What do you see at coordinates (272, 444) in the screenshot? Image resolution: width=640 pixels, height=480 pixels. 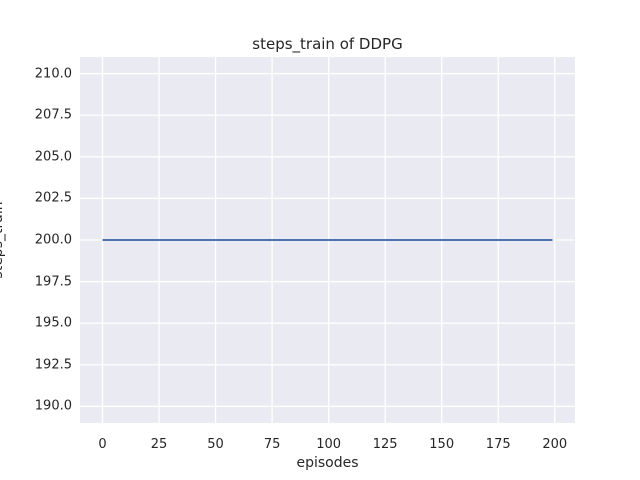 I see `x-tick-label: 75` at bounding box center [272, 444].